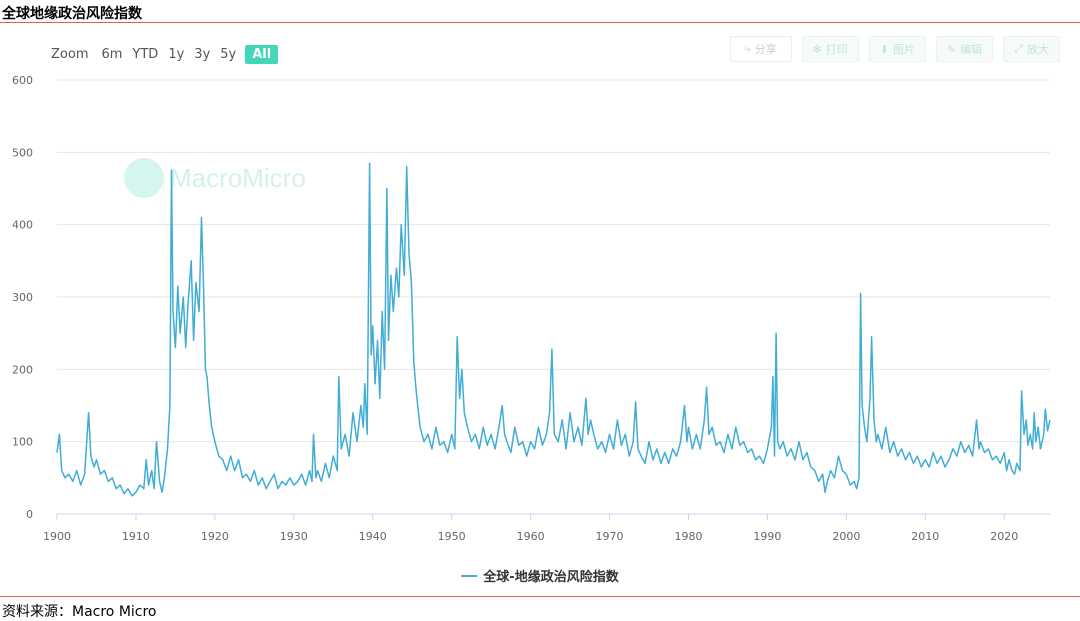 The image size is (1080, 621). Describe the element at coordinates (540, 22) in the screenshot. I see `top-divider` at that location.